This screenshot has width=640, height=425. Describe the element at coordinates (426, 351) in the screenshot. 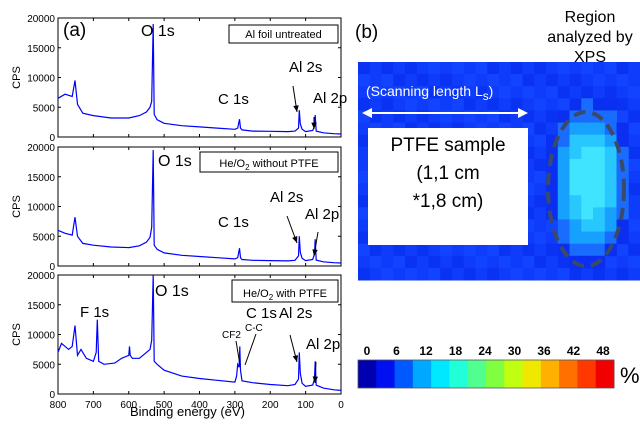

I see `colorbar-tick-label: 12` at that location.